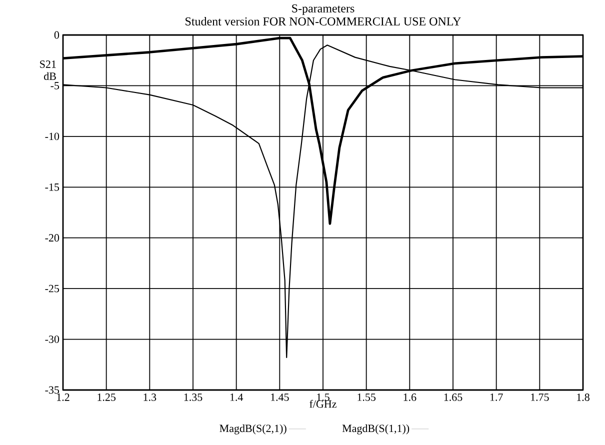 The image size is (605, 445). Describe the element at coordinates (280, 397) in the screenshot. I see `x-tick-label: 1.45` at that location.